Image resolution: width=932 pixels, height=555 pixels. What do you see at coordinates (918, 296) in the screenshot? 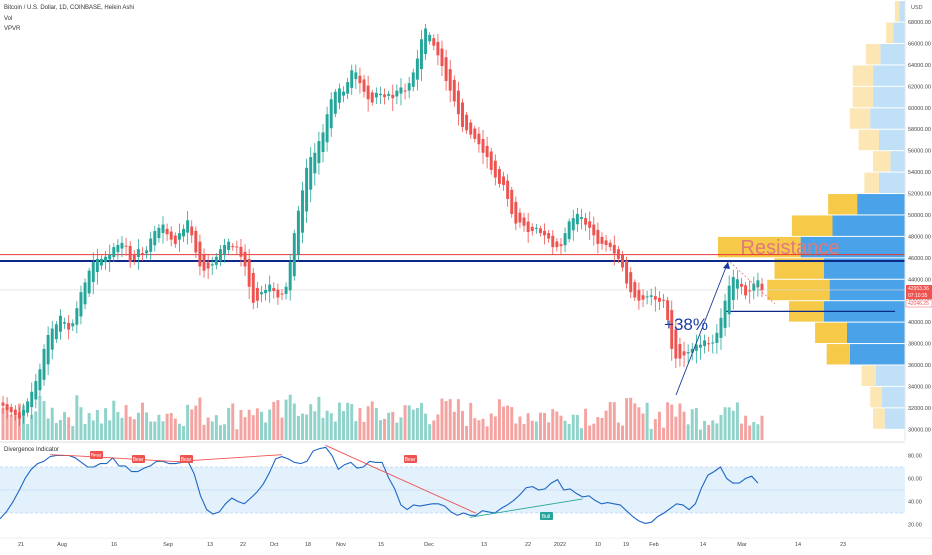
I see `price-badge-label: 07:10:35` at bounding box center [918, 296].